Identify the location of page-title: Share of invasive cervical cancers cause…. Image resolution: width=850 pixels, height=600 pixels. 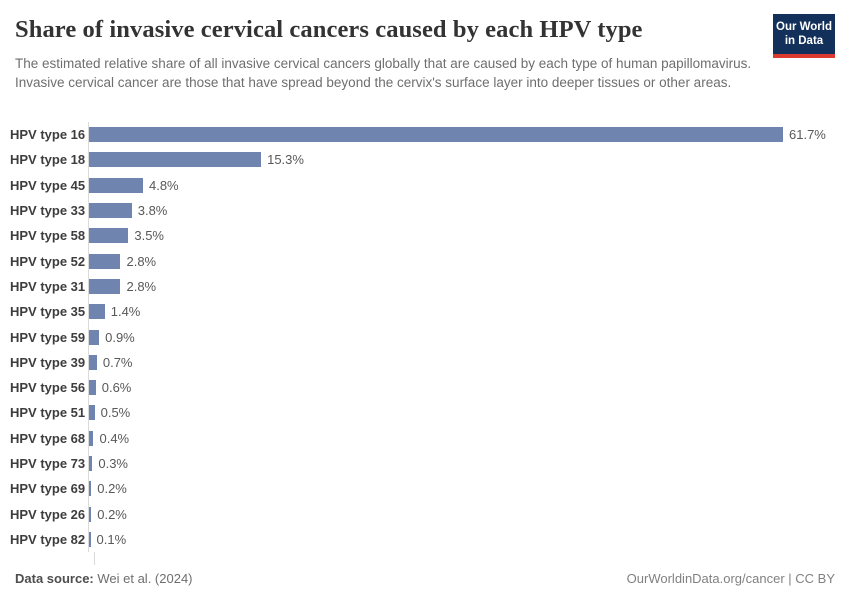
(329, 29).